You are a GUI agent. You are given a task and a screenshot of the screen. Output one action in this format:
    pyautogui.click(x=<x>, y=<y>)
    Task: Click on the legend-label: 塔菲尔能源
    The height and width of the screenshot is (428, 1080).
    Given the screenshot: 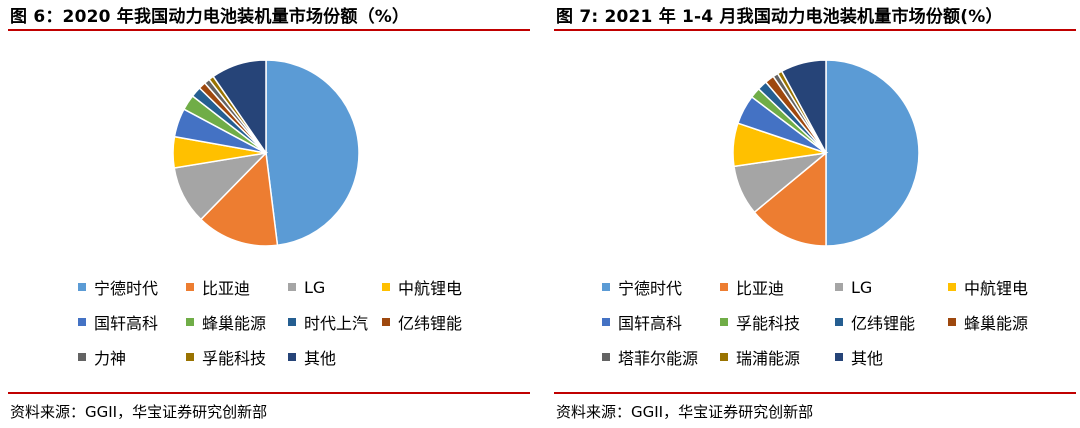 What is the action you would take?
    pyautogui.click(x=658, y=358)
    